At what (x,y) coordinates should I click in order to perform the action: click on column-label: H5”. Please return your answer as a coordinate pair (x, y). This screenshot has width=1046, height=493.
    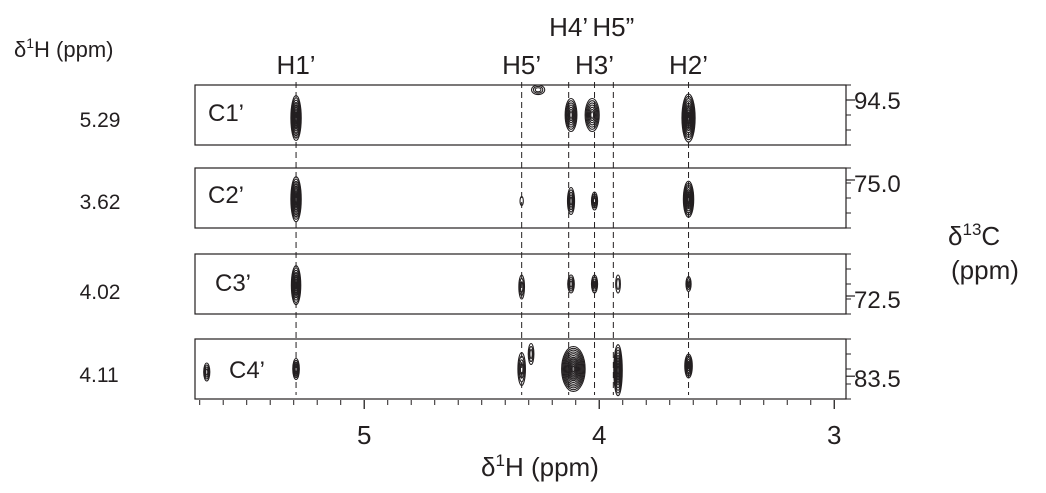
    Looking at the image, I should click on (613, 27).